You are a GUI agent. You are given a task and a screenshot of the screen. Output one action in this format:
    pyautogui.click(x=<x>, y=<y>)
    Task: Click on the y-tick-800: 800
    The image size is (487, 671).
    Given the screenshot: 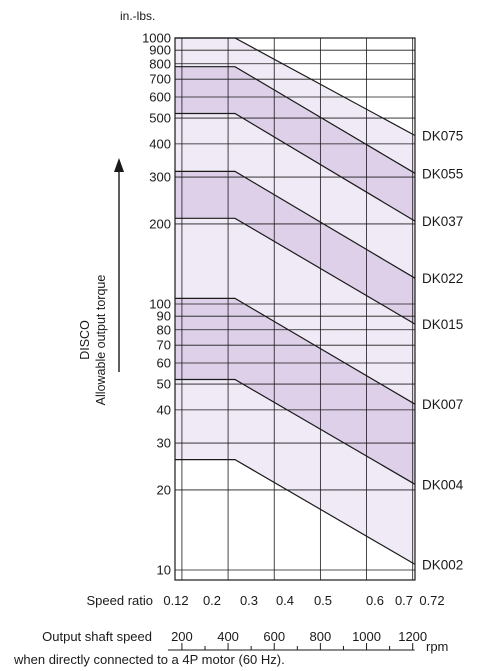 What is the action you would take?
    pyautogui.click(x=160, y=63)
    